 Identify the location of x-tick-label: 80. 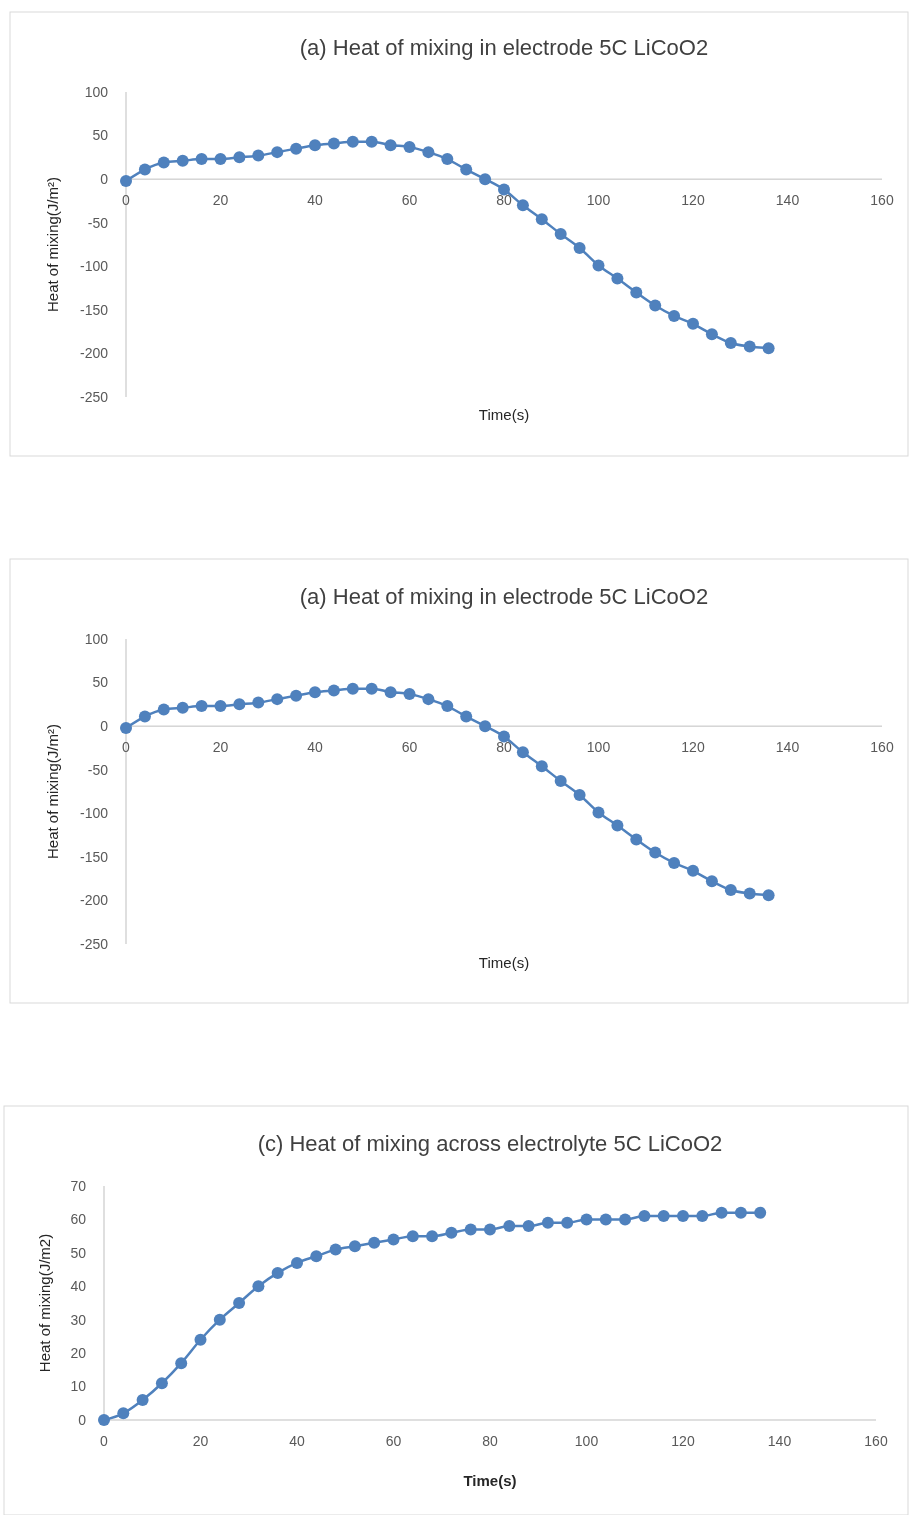
(504, 747).